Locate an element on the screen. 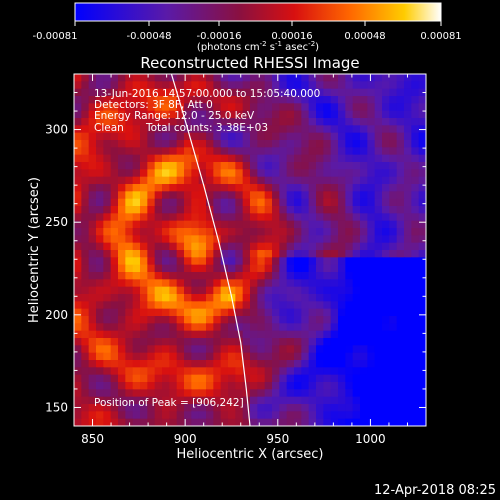  y-tick-label-1: 200 is located at coordinates (56, 315).